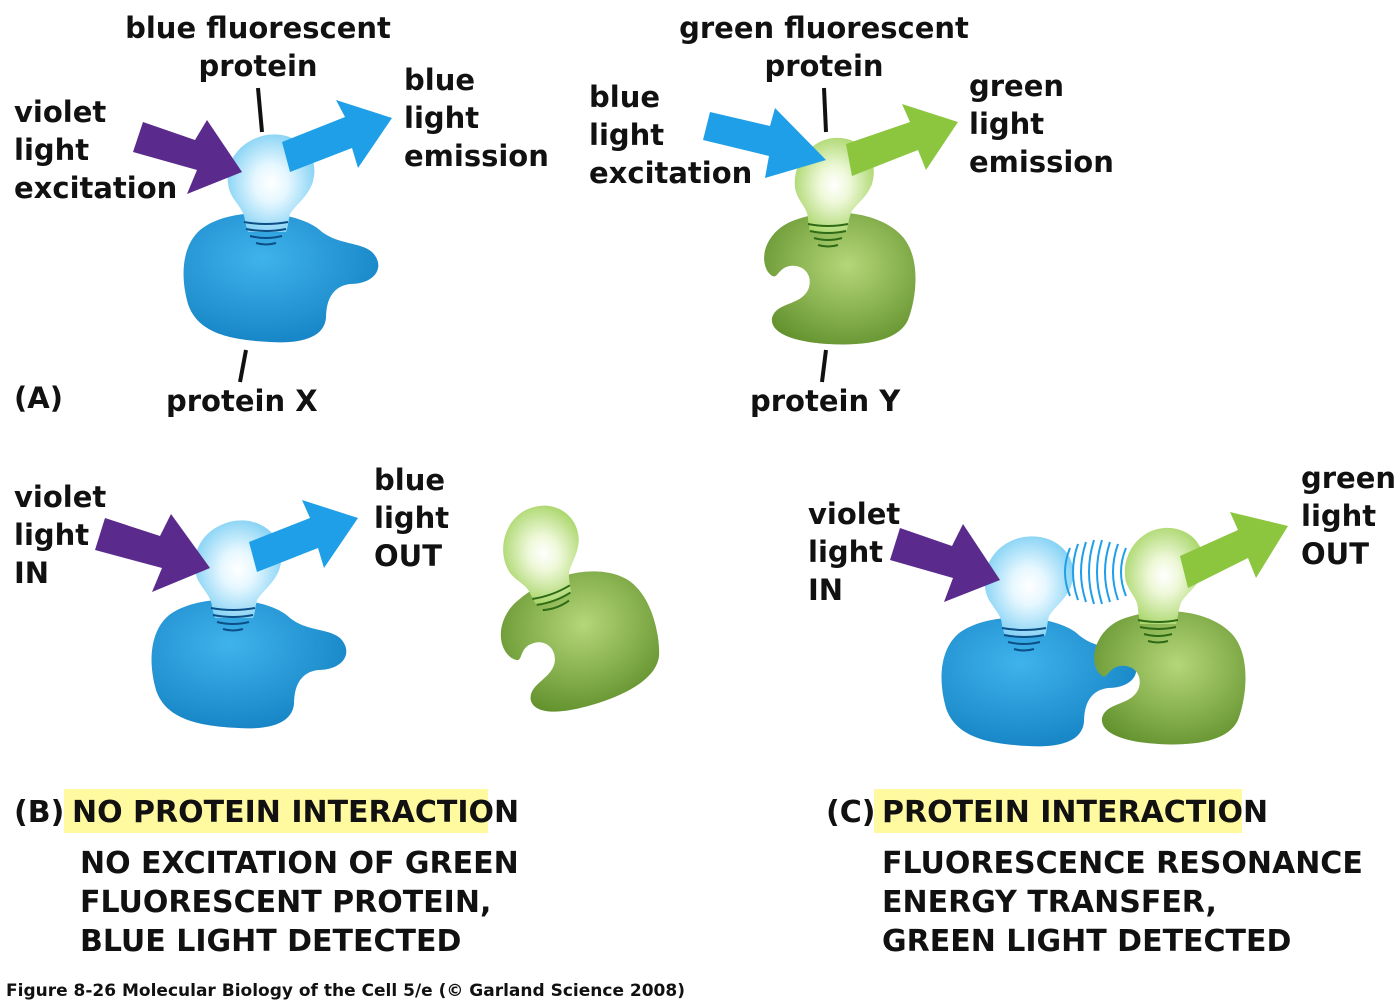 The width and height of the screenshot is (1400, 1003). What do you see at coordinates (1122, 863) in the screenshot?
I see `c-description-line1: FLUORESCENCE RESONANCE` at bounding box center [1122, 863].